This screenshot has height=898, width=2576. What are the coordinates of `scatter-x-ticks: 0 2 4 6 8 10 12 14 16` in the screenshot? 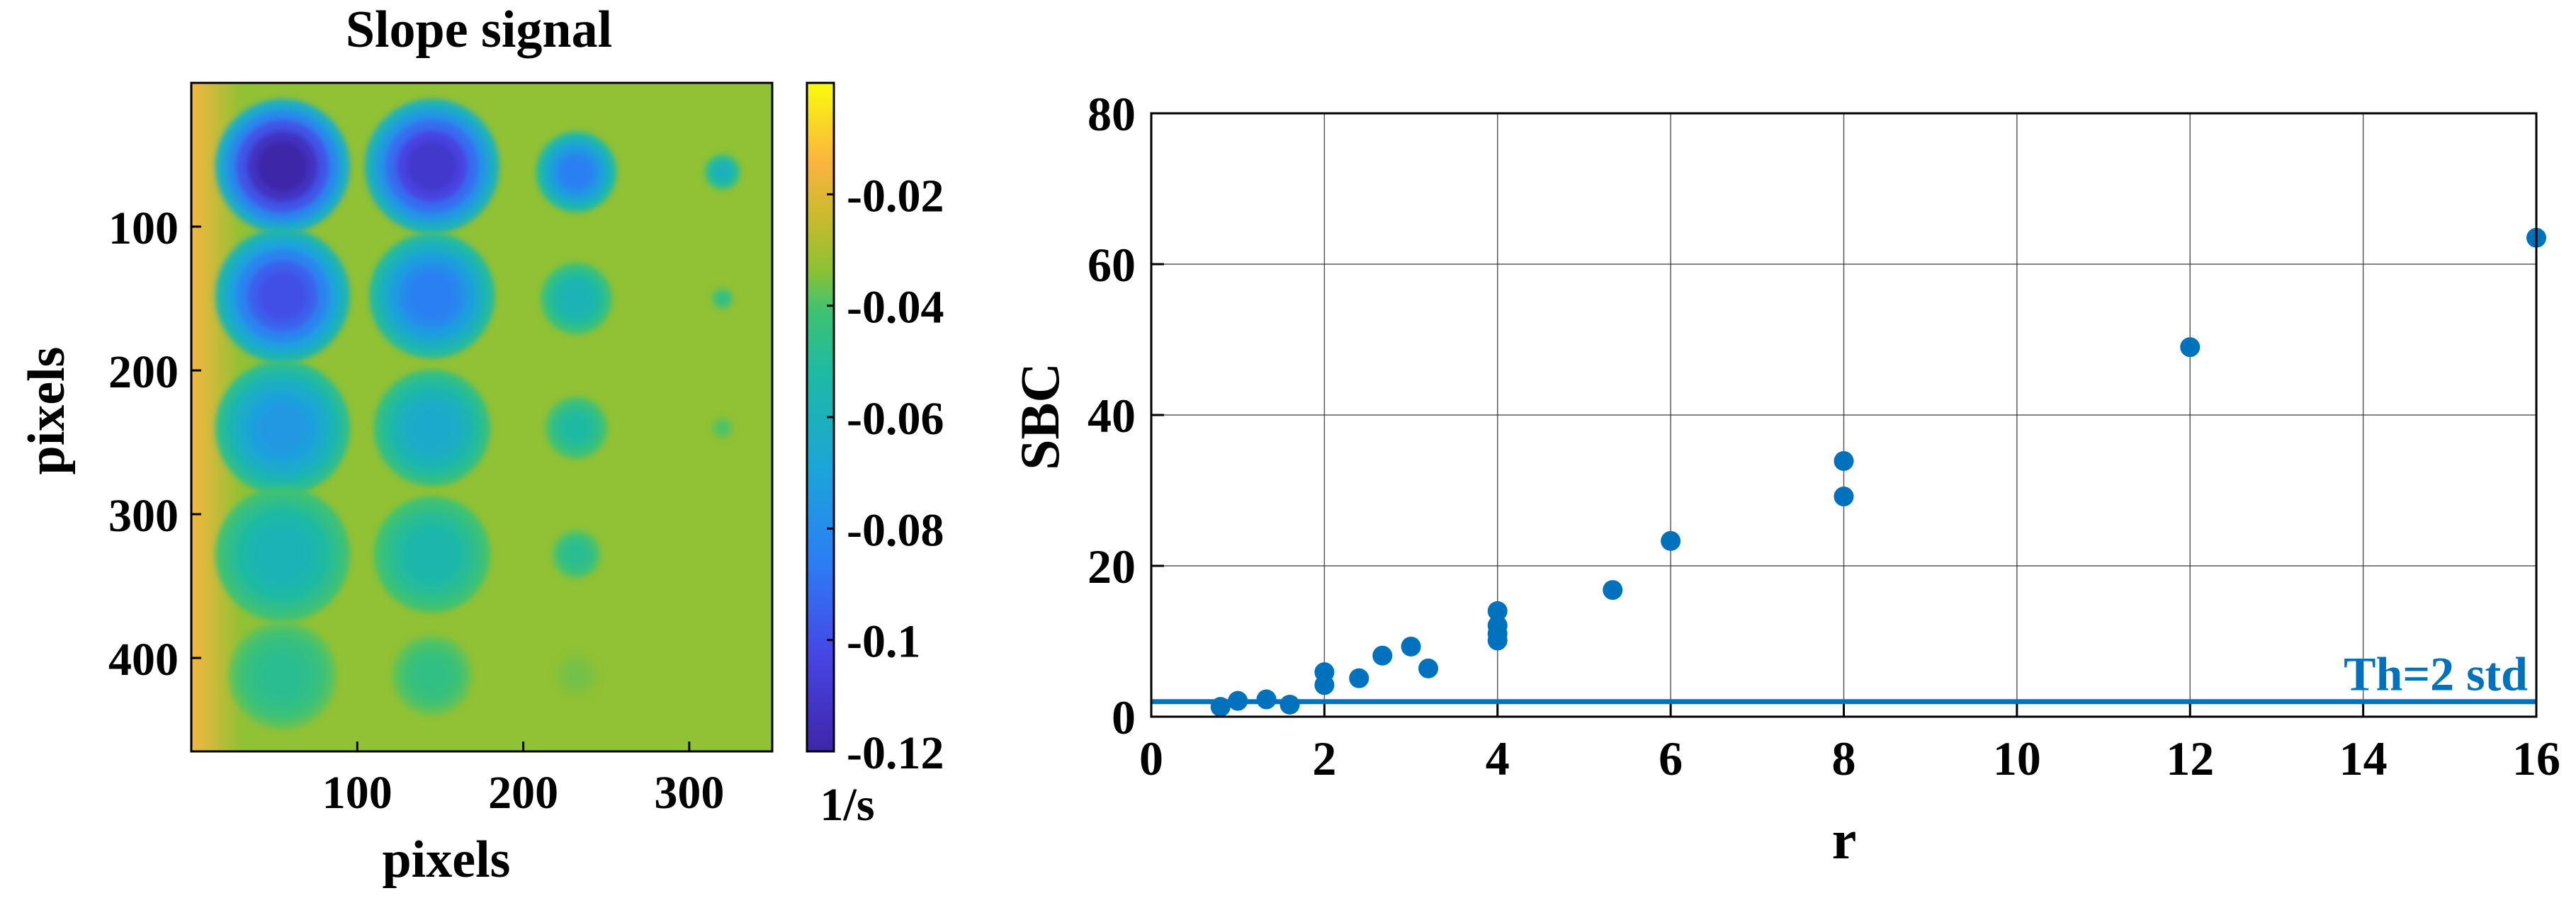 It's located at (1849, 744).